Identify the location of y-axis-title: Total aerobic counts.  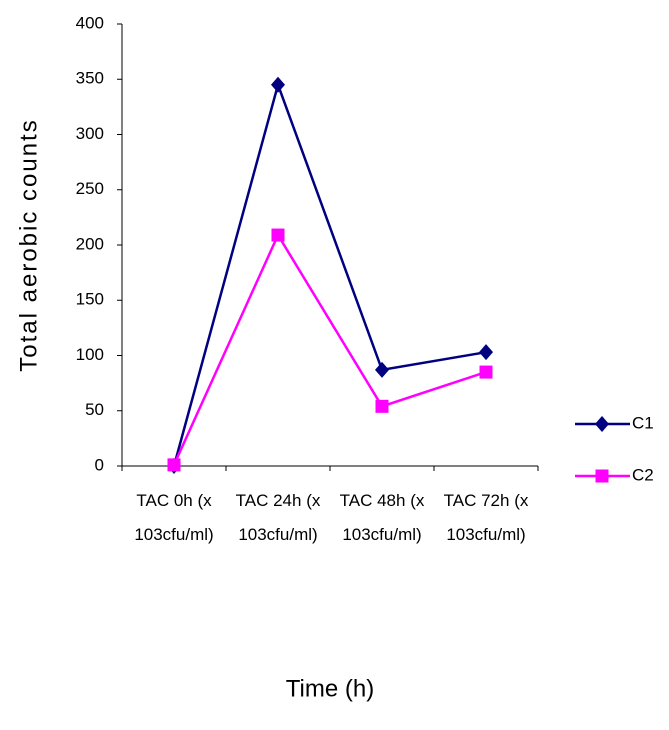
(28, 244).